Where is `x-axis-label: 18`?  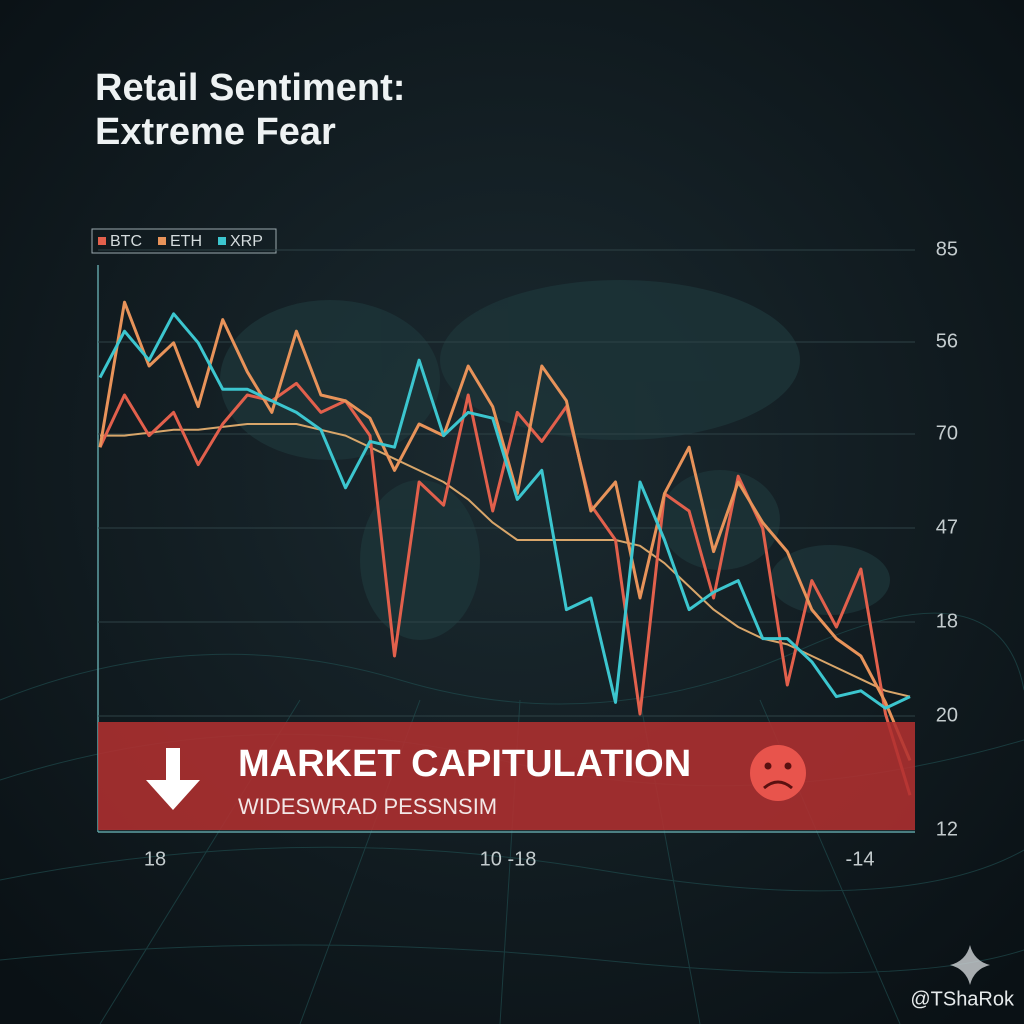 x-axis-label: 18 is located at coordinates (155, 859).